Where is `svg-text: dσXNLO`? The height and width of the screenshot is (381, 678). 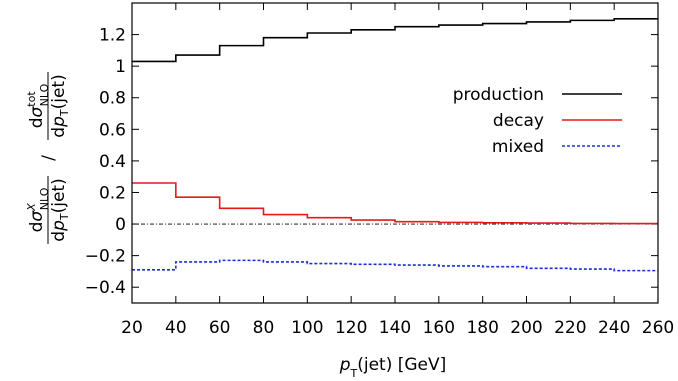 svg-text: dσXNLO is located at coordinates (38, 209).